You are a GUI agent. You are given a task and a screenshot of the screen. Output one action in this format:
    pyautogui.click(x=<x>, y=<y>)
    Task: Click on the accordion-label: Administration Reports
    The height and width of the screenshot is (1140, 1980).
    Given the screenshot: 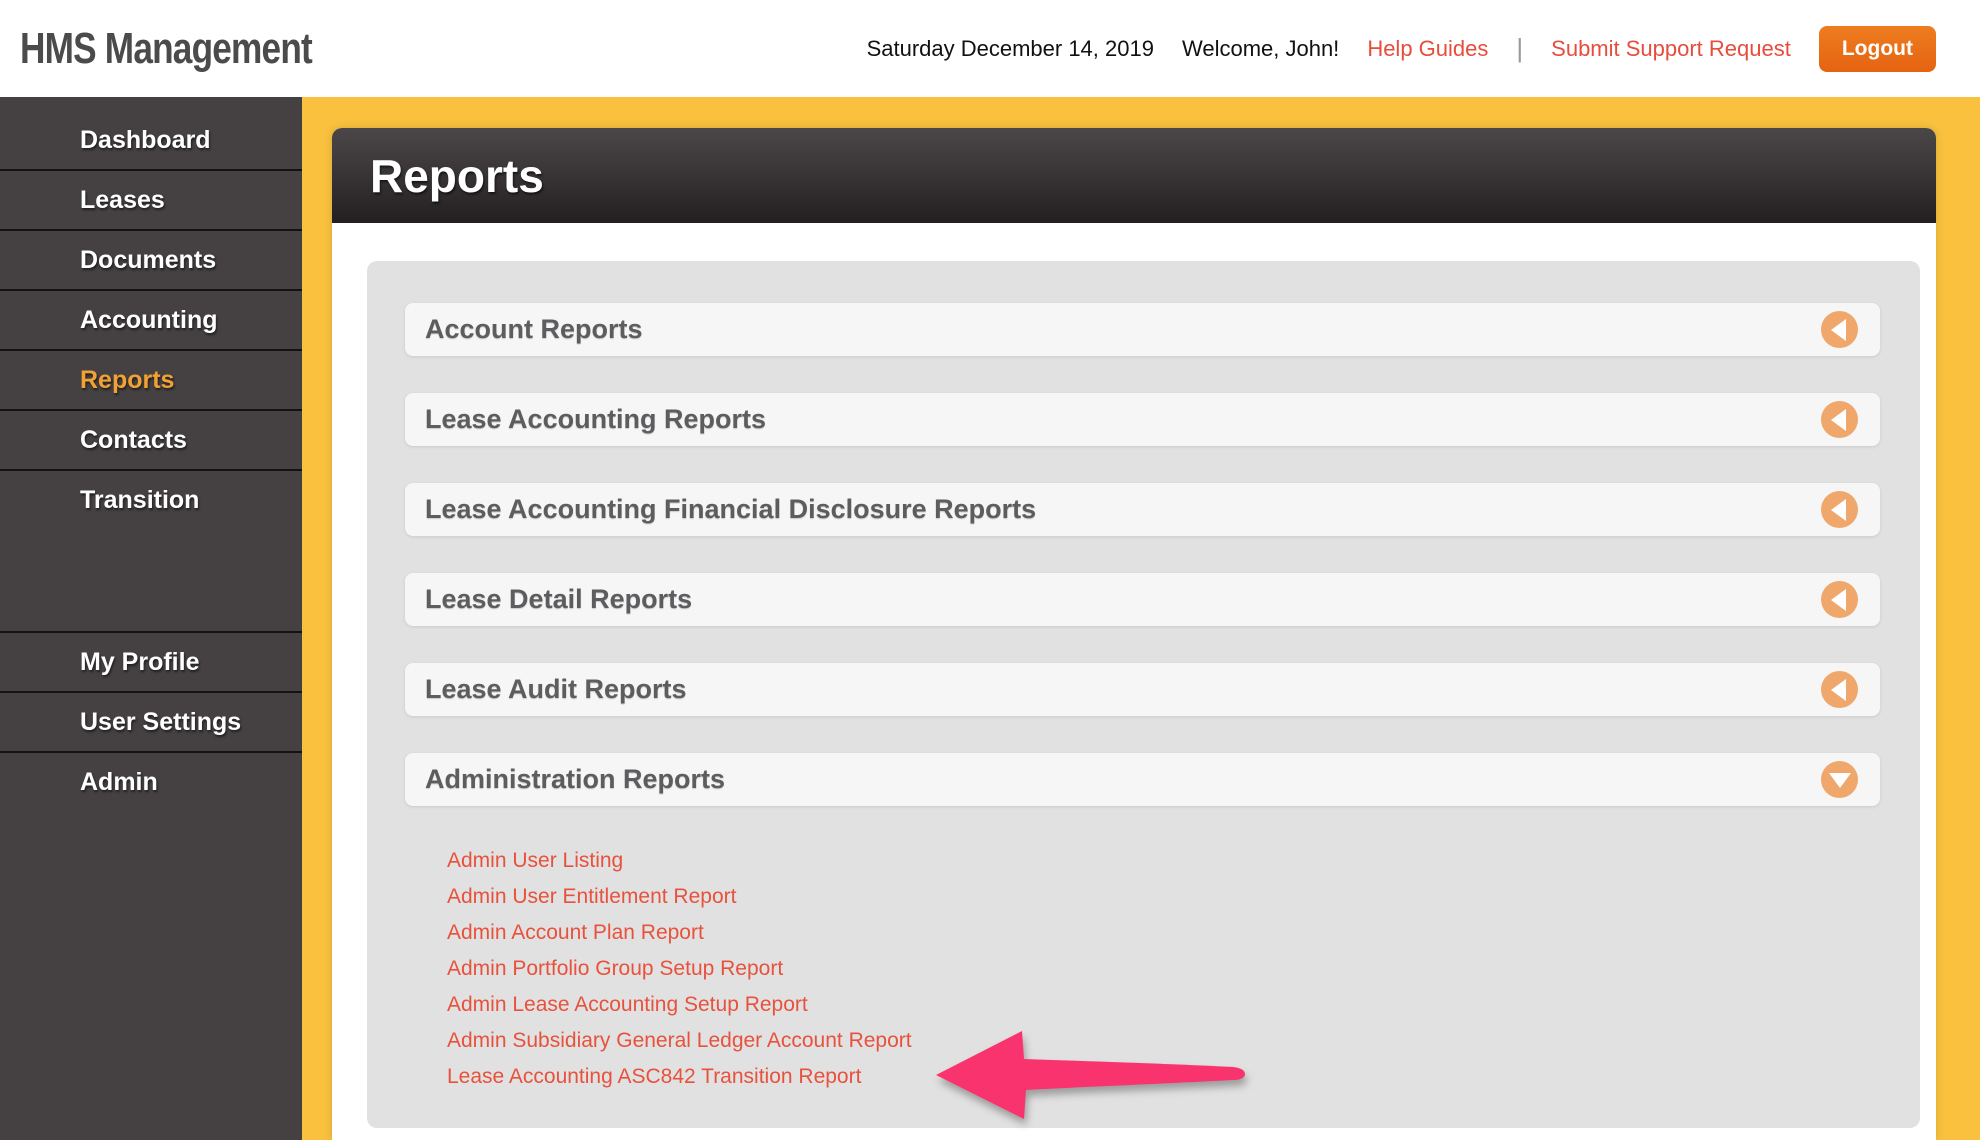 What is the action you would take?
    pyautogui.click(x=575, y=779)
    